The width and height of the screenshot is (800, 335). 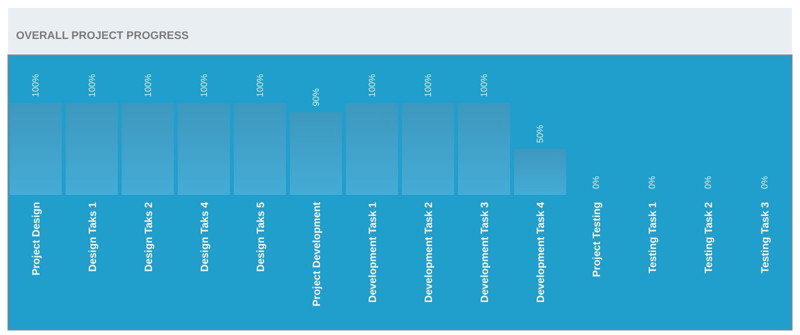 I want to click on data-label: 90%, so click(x=315, y=97).